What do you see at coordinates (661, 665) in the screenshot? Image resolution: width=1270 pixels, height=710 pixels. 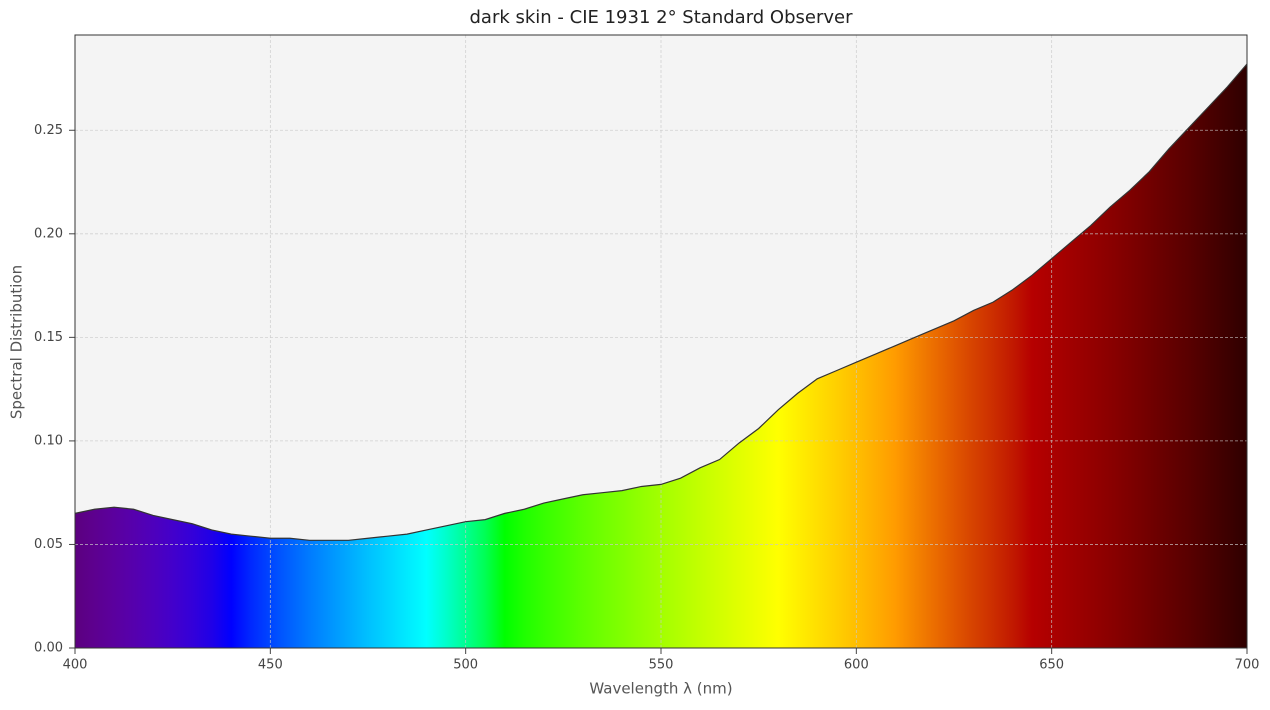 I see `x-tick-label: 550` at bounding box center [661, 665].